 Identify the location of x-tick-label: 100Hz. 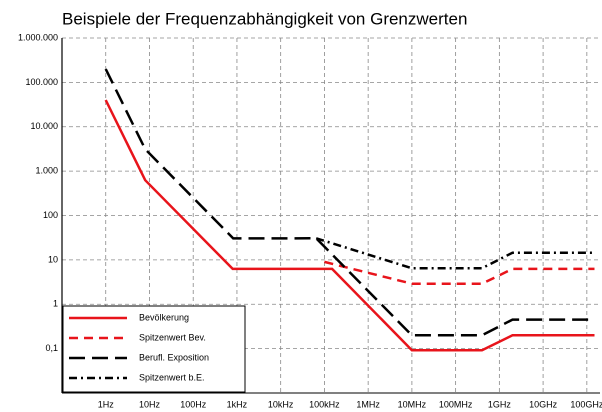
(193, 404).